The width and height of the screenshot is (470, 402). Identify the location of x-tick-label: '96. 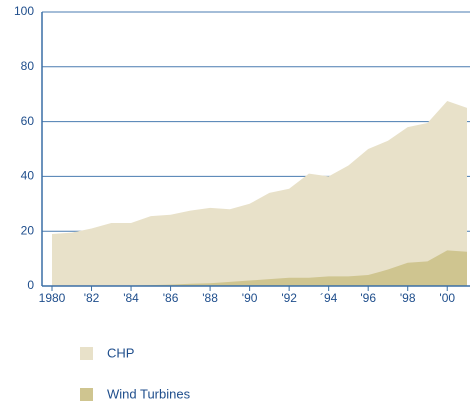
(368, 298).